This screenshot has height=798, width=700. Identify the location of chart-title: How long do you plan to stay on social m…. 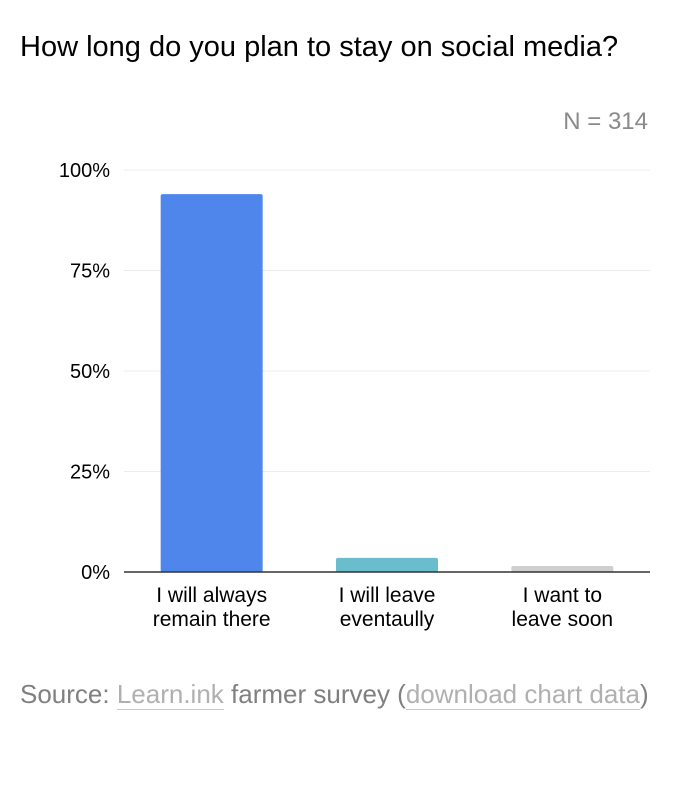
(319, 47).